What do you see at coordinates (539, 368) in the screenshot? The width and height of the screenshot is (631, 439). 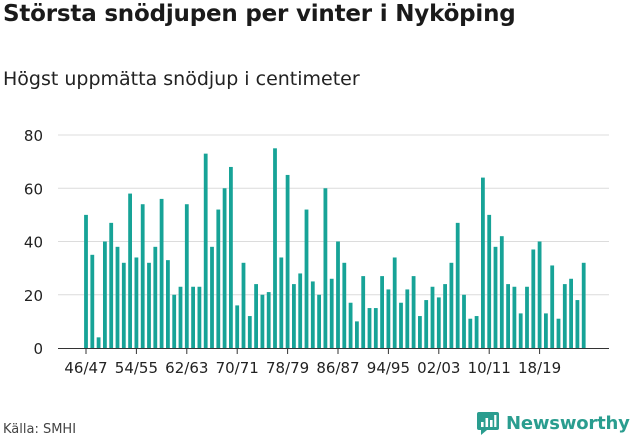 I see `x-tick-label: 18/19` at bounding box center [539, 368].